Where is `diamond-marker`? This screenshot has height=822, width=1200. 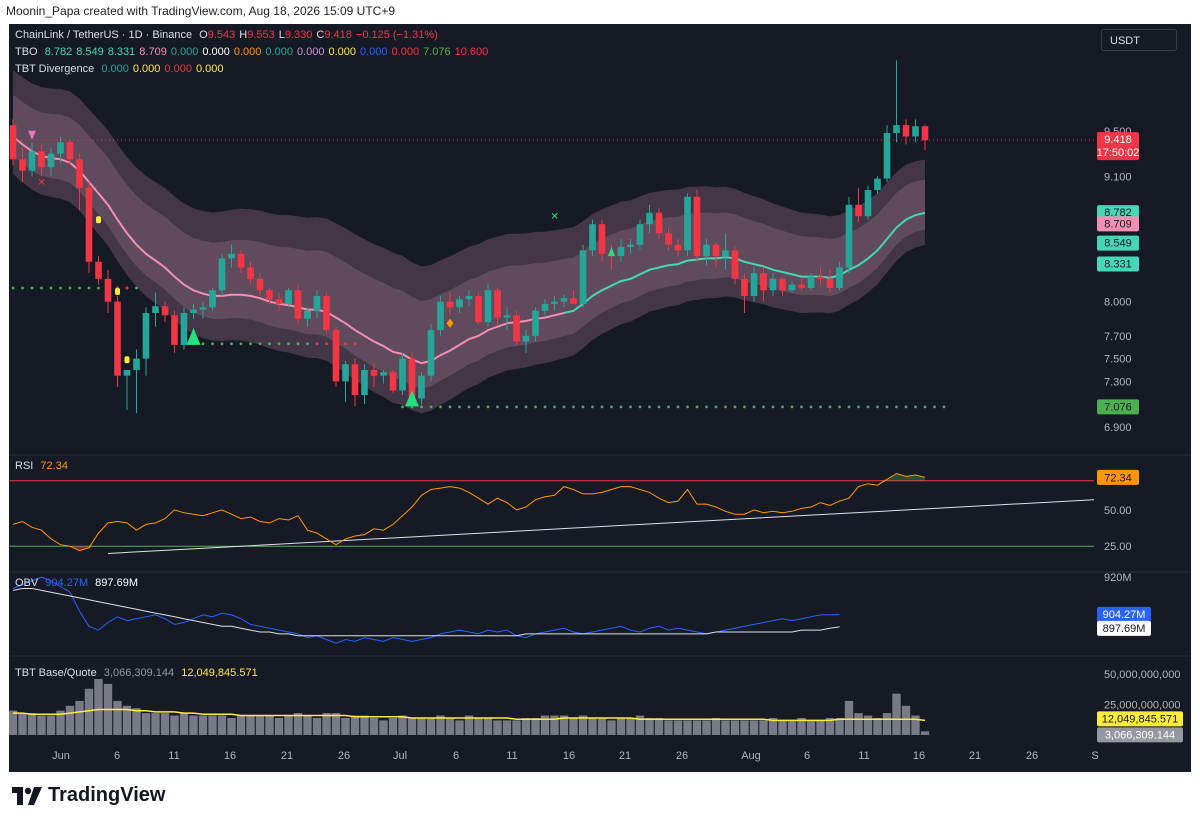
diamond-marker is located at coordinates (450, 323).